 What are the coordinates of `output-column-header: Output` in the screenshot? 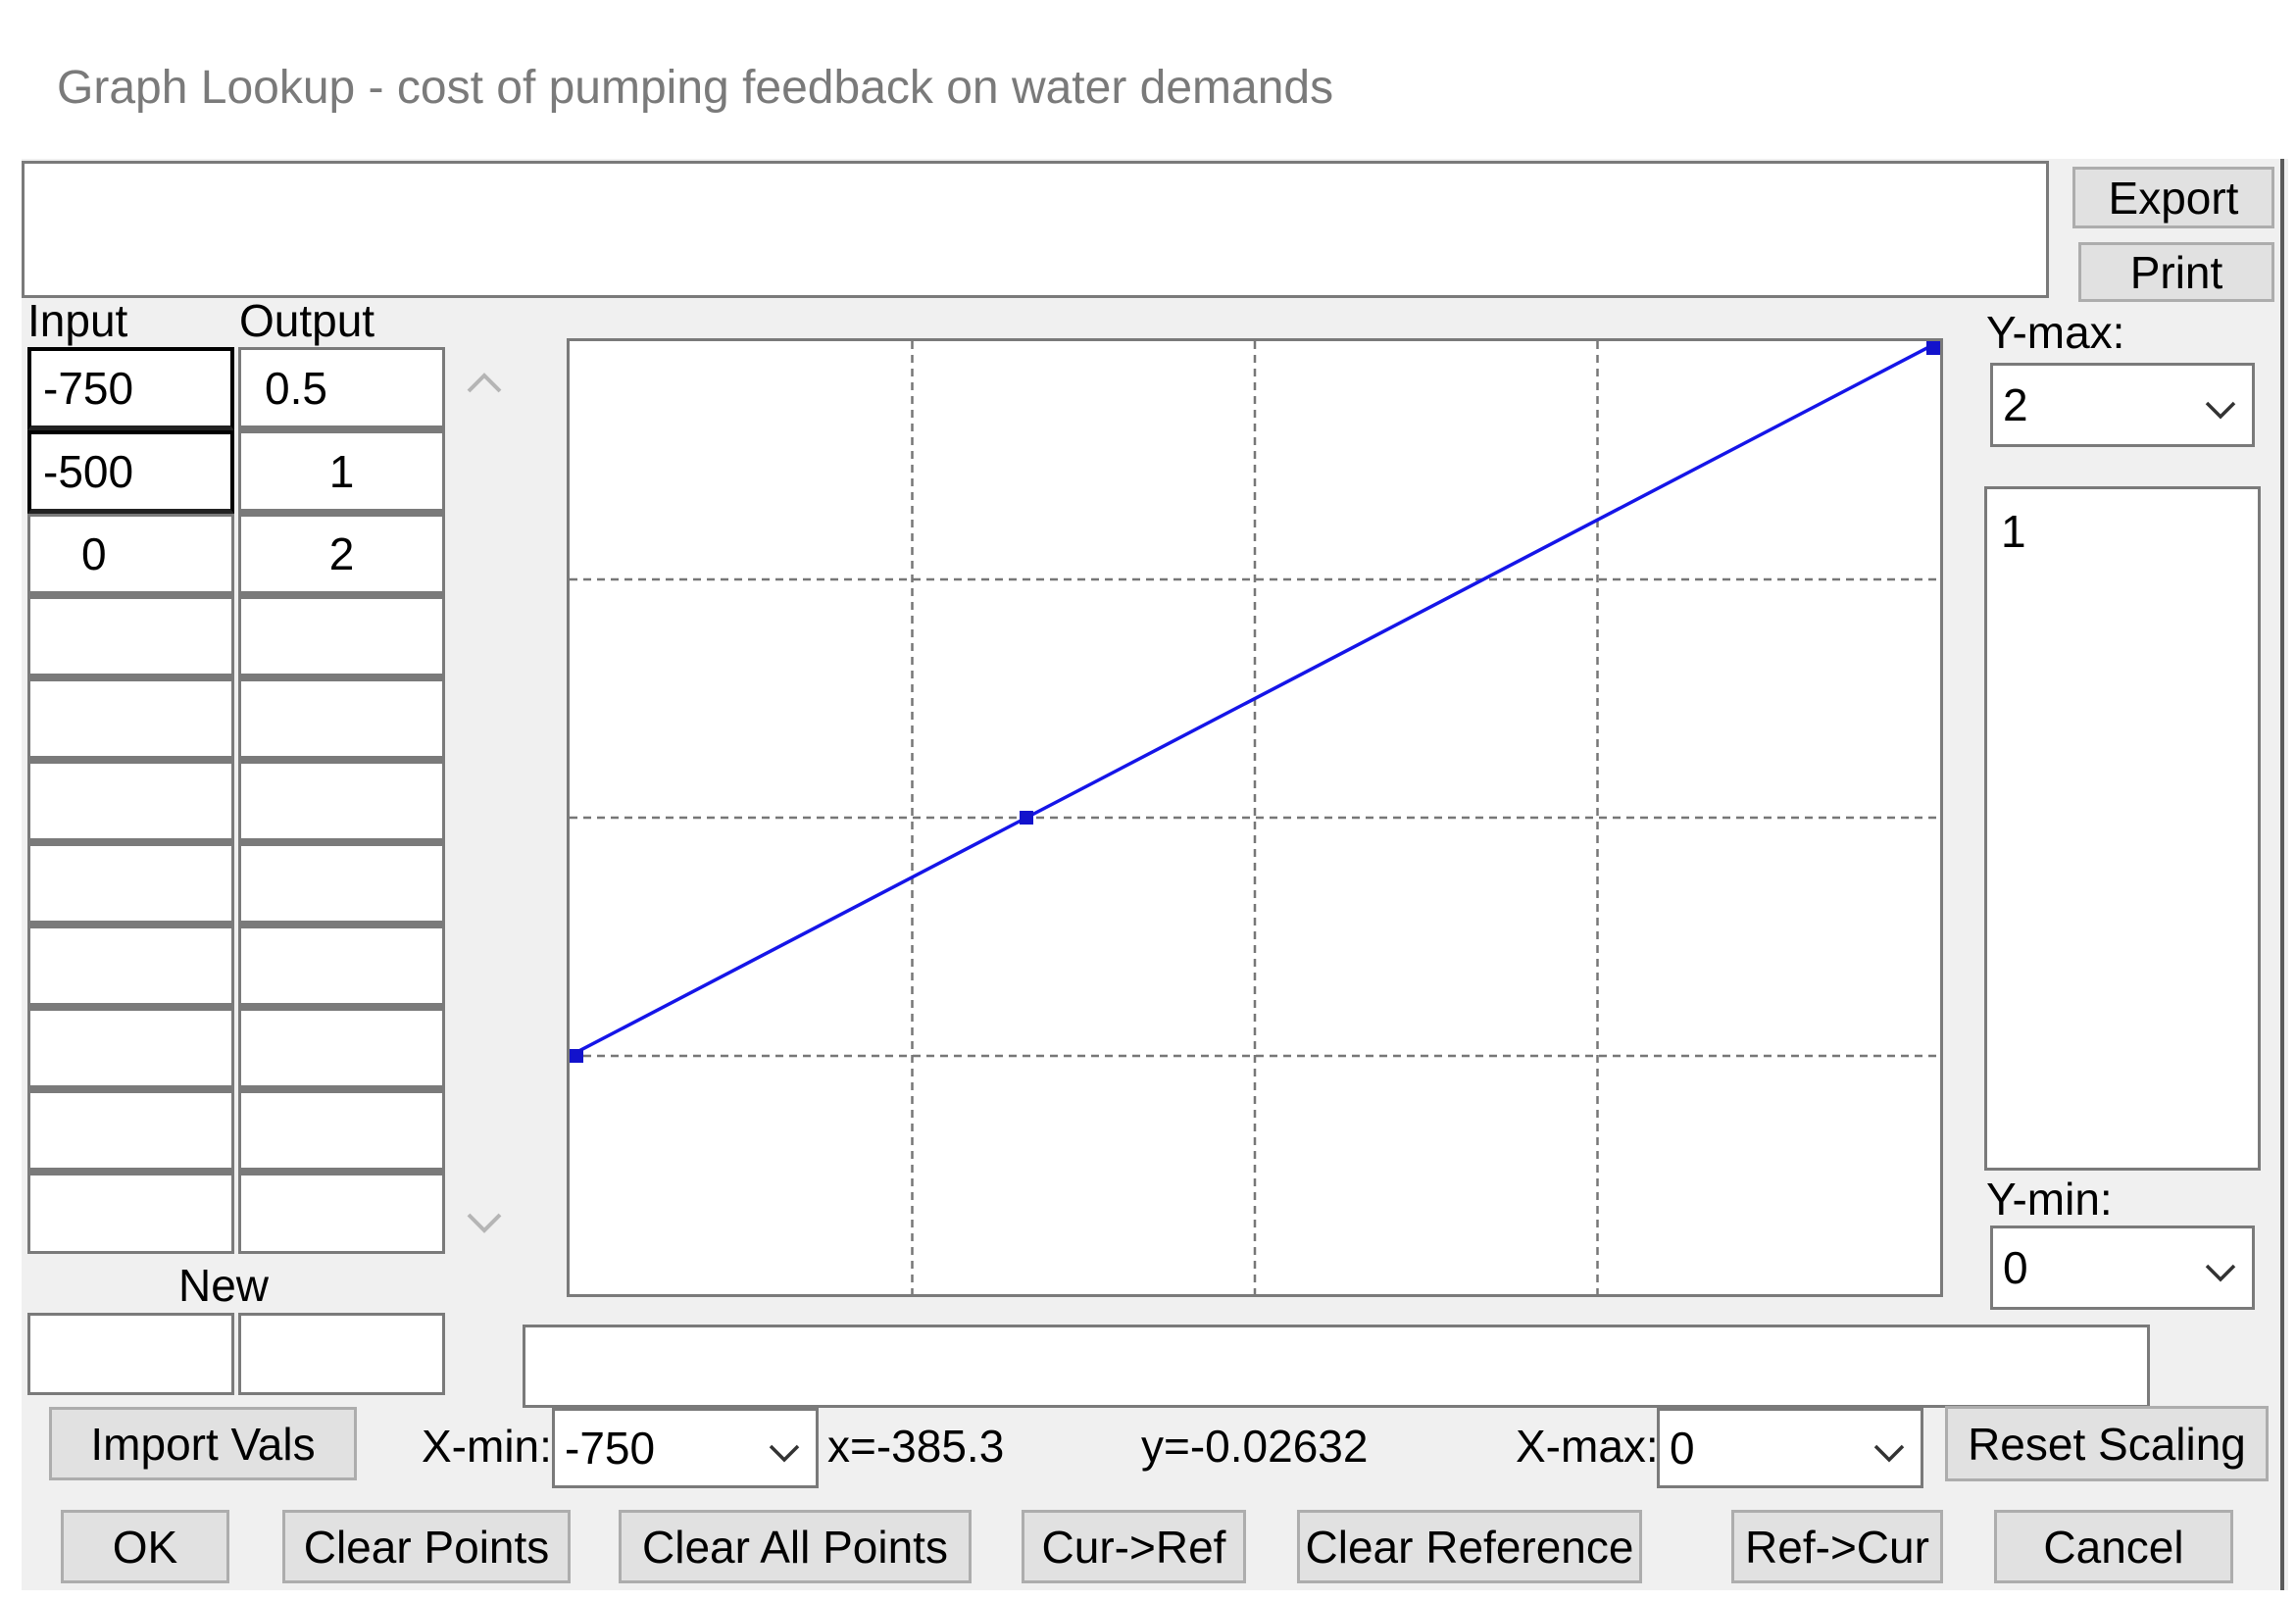 It's located at (307, 320).